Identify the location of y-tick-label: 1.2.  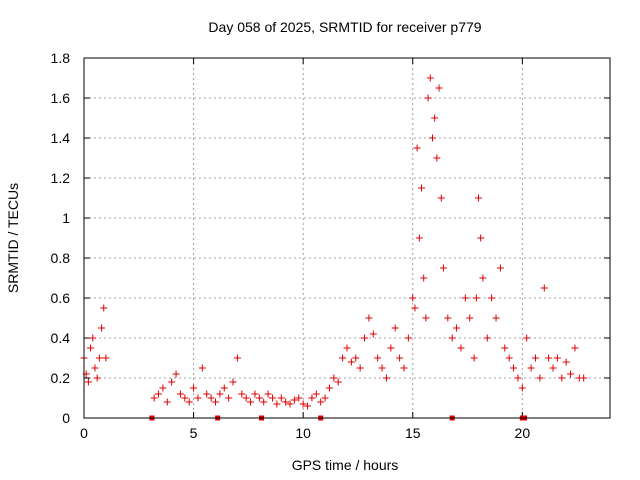
(61, 178).